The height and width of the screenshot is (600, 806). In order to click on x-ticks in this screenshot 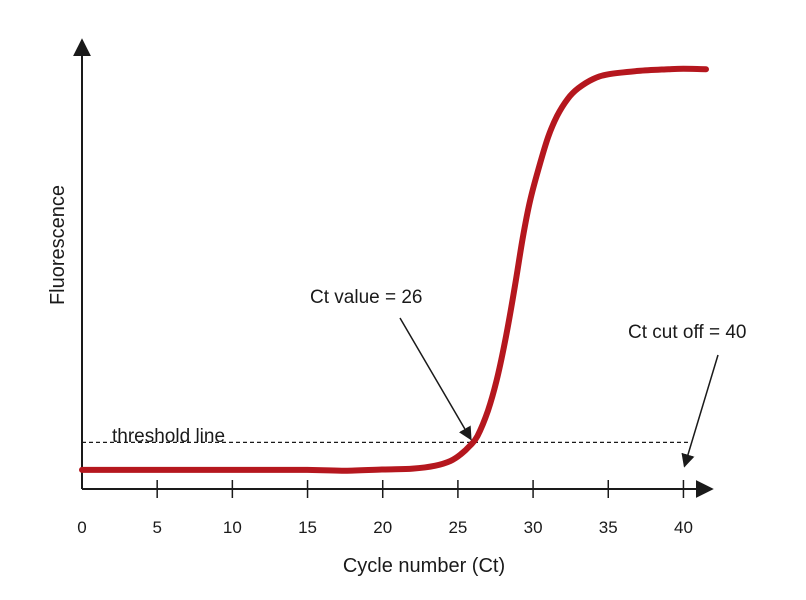, I will do `click(420, 489)`.